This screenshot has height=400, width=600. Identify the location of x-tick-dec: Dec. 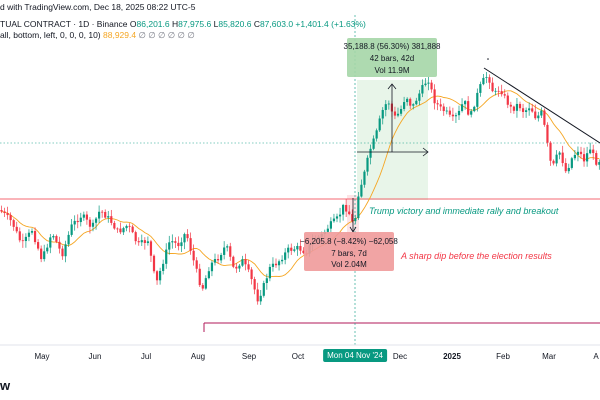
(400, 356).